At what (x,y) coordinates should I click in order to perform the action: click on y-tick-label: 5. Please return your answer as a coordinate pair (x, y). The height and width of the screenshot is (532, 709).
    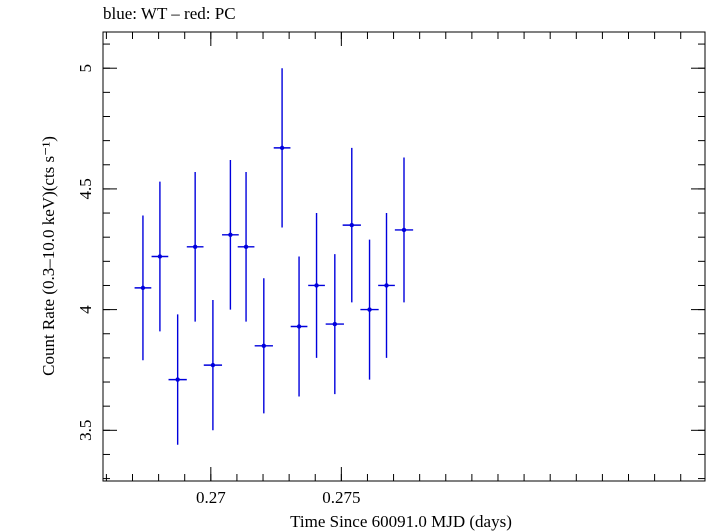
    Looking at the image, I should click on (85, 68).